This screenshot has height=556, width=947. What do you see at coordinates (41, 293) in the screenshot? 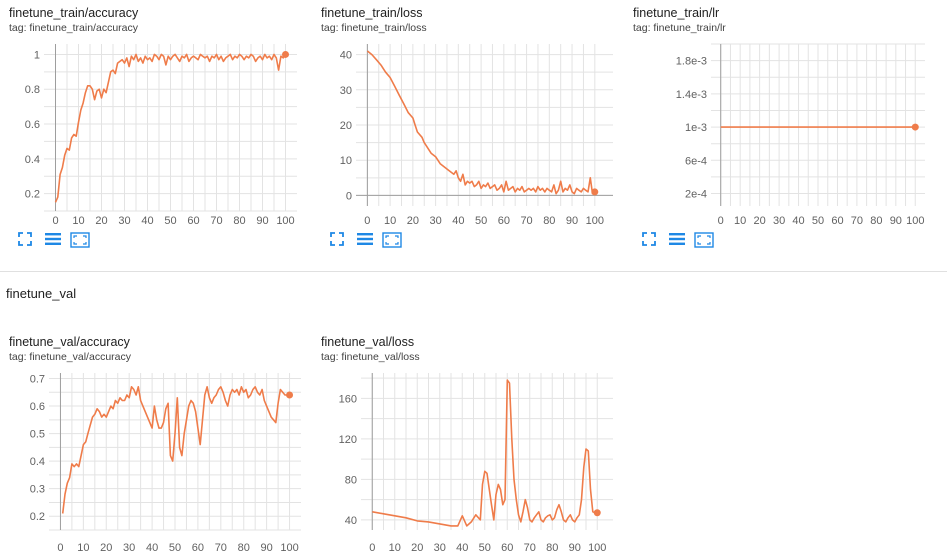
I see `section-title: finetune_val` at bounding box center [41, 293].